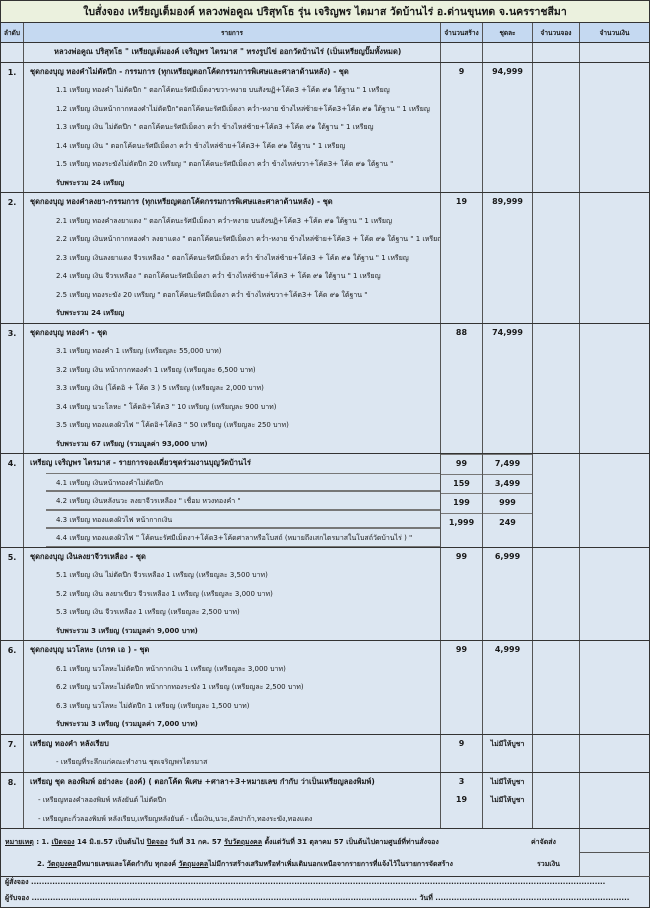  What do you see at coordinates (12, 593) in the screenshot?
I see `section-number: 5.` at bounding box center [12, 593].